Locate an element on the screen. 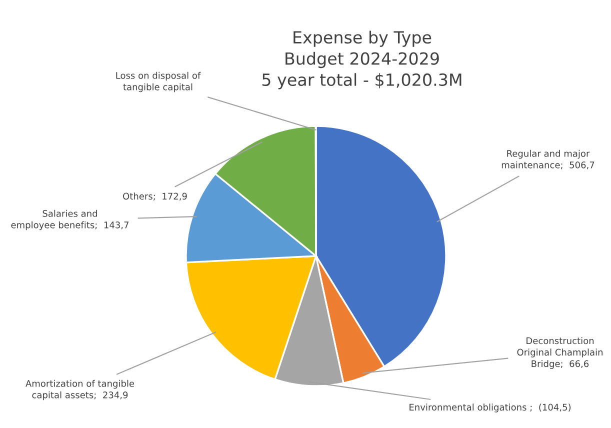 This screenshot has width=611, height=428. slice-label: Amortization of tangible capital assets; 234,9 is located at coordinates (80, 390).